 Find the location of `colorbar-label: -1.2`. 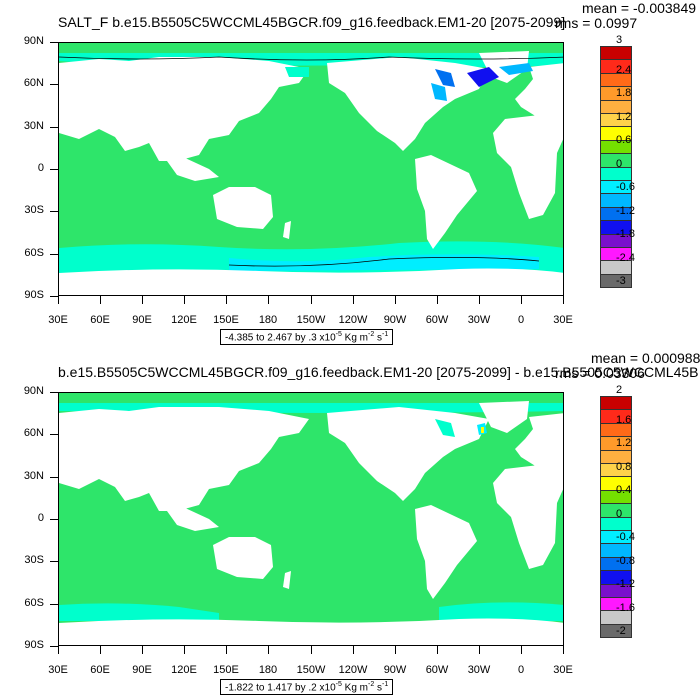

colorbar-label: -1.2 is located at coordinates (625, 210).